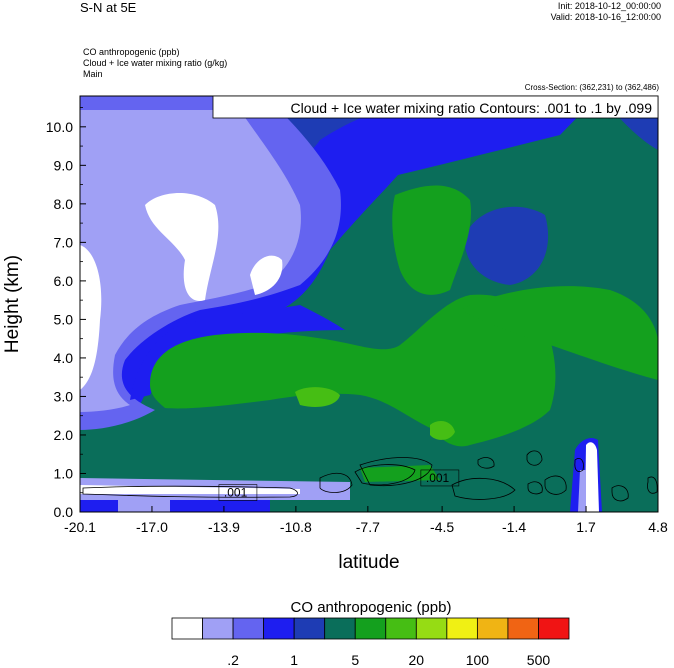 Image resolution: width=674 pixels, height=668 pixels. Describe the element at coordinates (506, 245) in the screenshot. I see `field-darkblue-patch` at that location.